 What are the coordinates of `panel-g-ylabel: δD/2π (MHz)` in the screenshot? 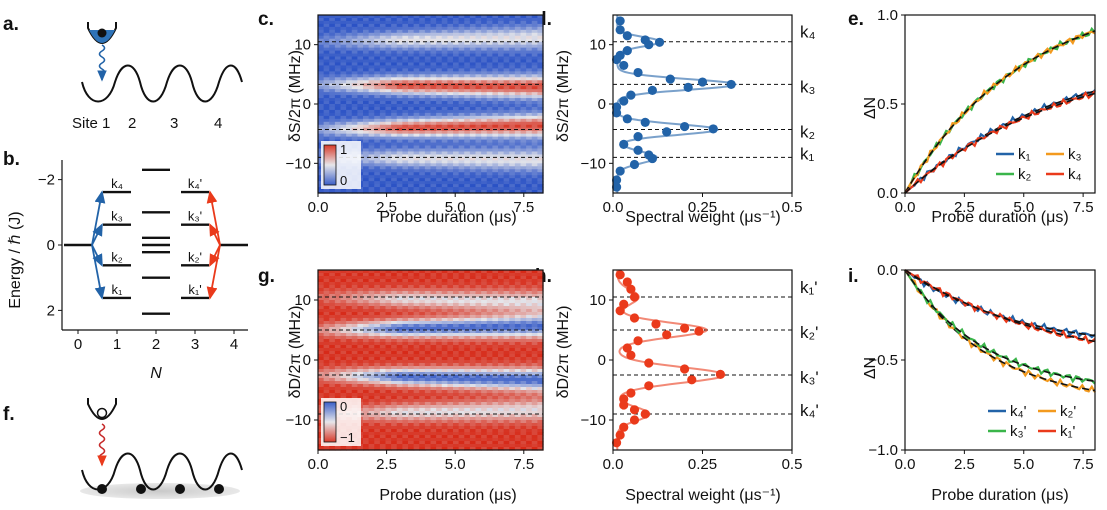 It's located at (295, 352).